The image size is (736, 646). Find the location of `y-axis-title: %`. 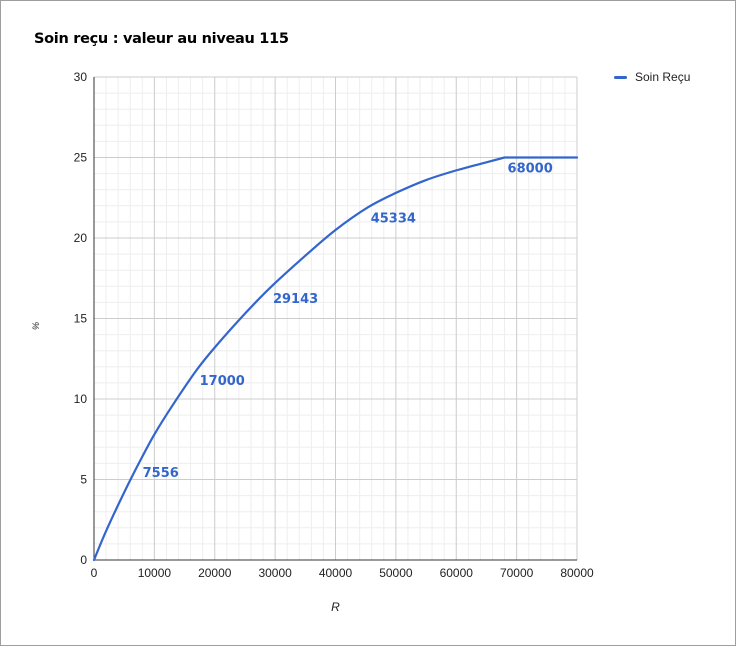

y-axis-title: % is located at coordinates (36, 326).